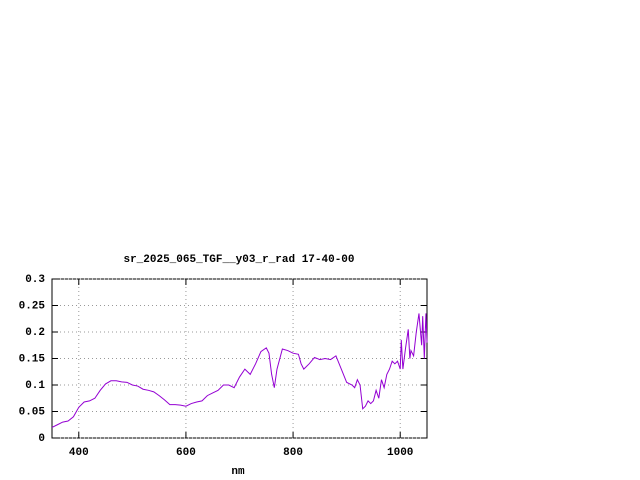 Image resolution: width=640 pixels, height=480 pixels. I want to click on x-tick-label: 600, so click(186, 453).